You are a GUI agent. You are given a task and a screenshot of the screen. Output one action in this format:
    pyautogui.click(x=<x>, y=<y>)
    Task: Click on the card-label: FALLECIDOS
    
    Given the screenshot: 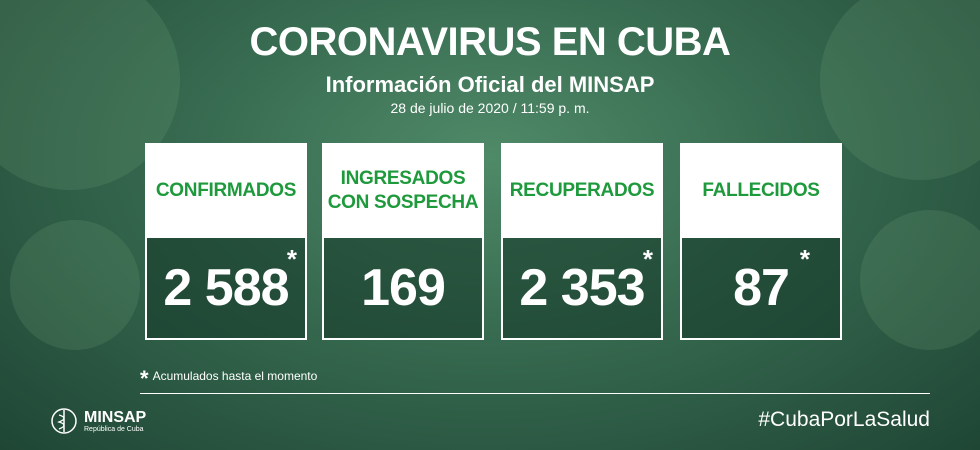 What is the action you would take?
    pyautogui.click(x=761, y=190)
    